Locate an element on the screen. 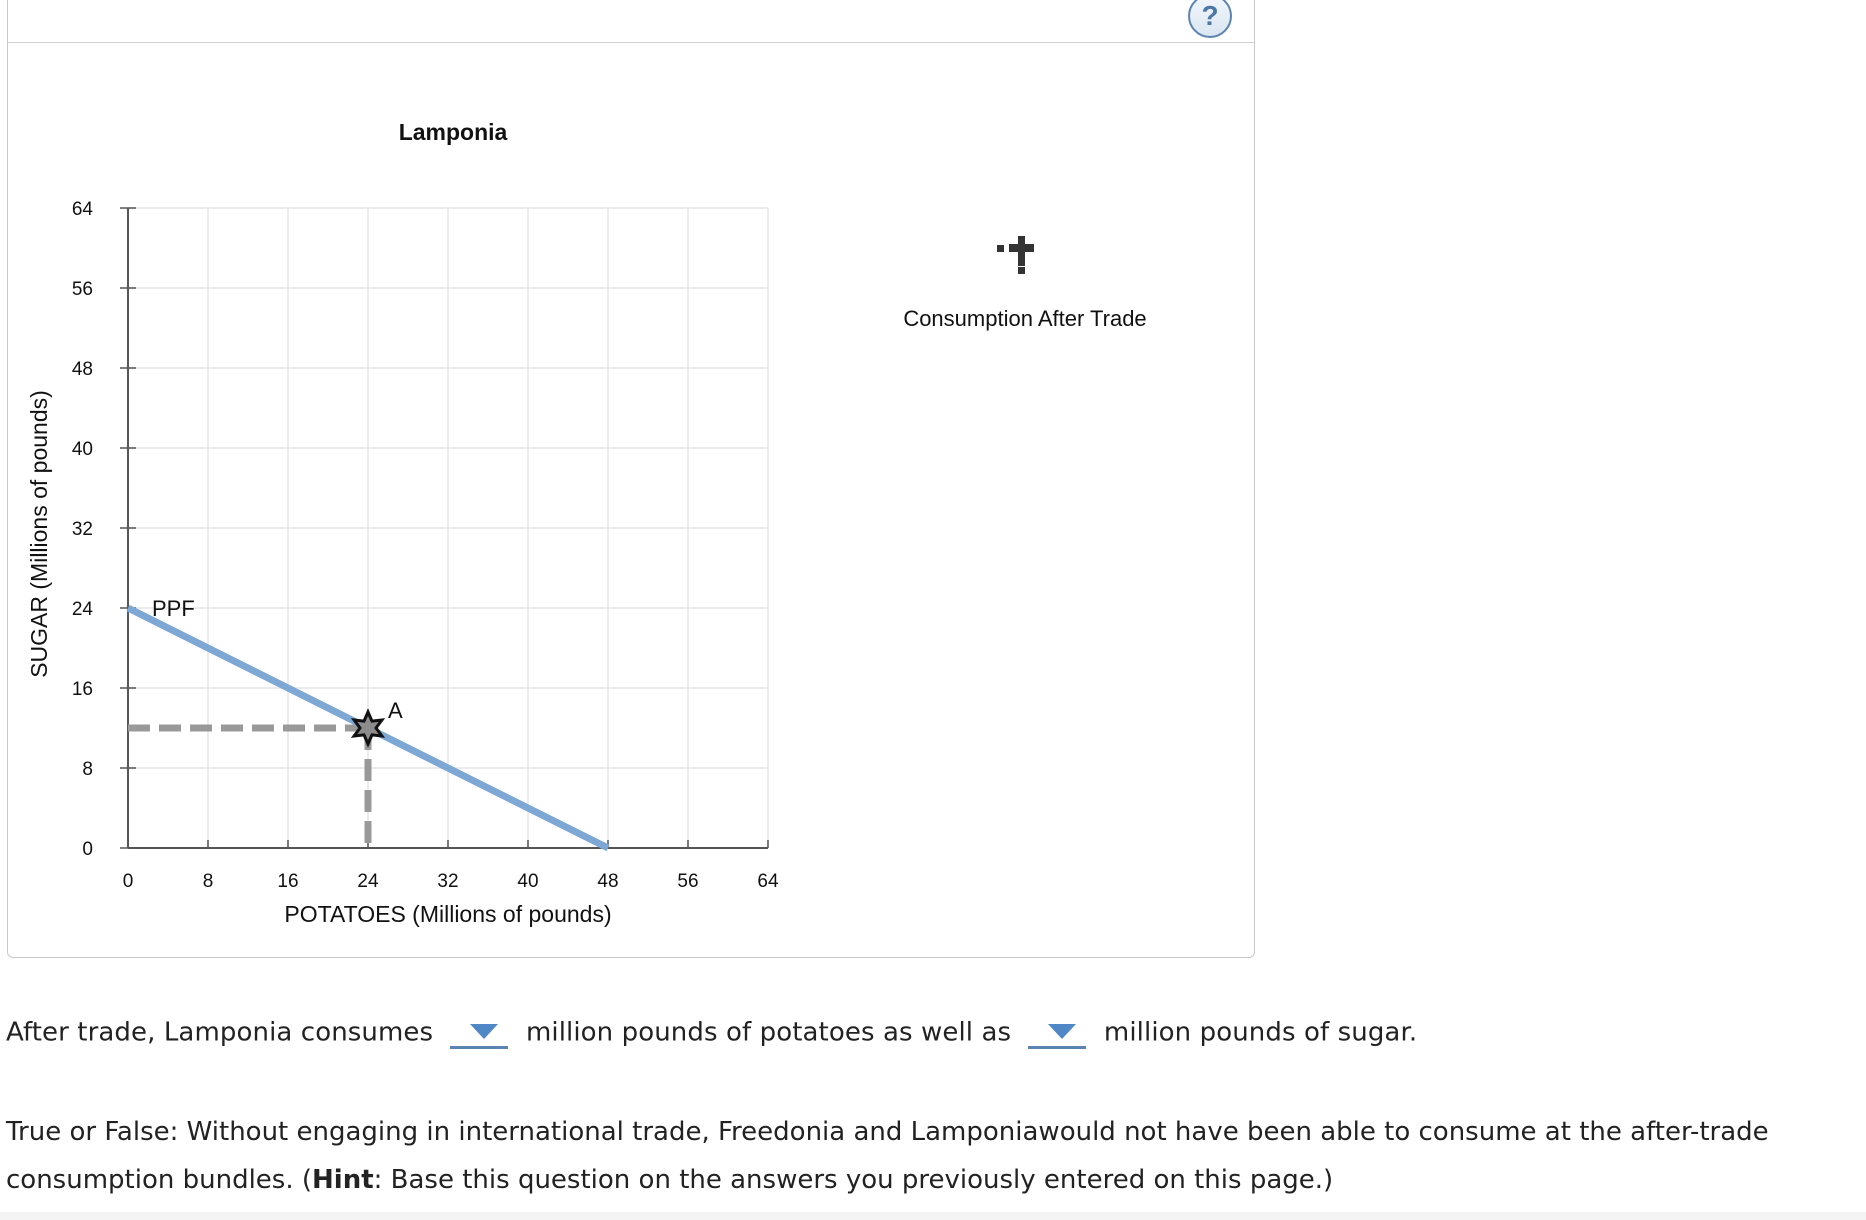  point-a-label: A is located at coordinates (395, 710).